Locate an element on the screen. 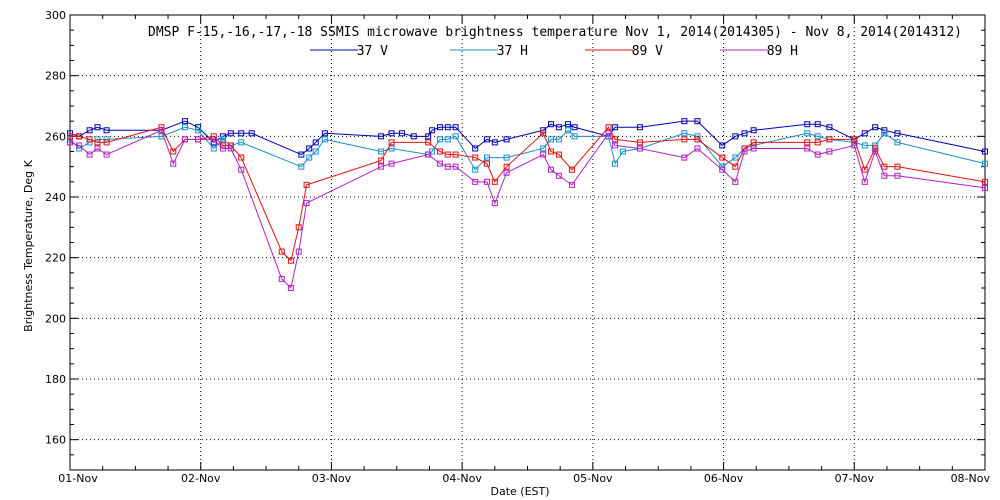  legend-item: 89 H is located at coordinates (759, 51).